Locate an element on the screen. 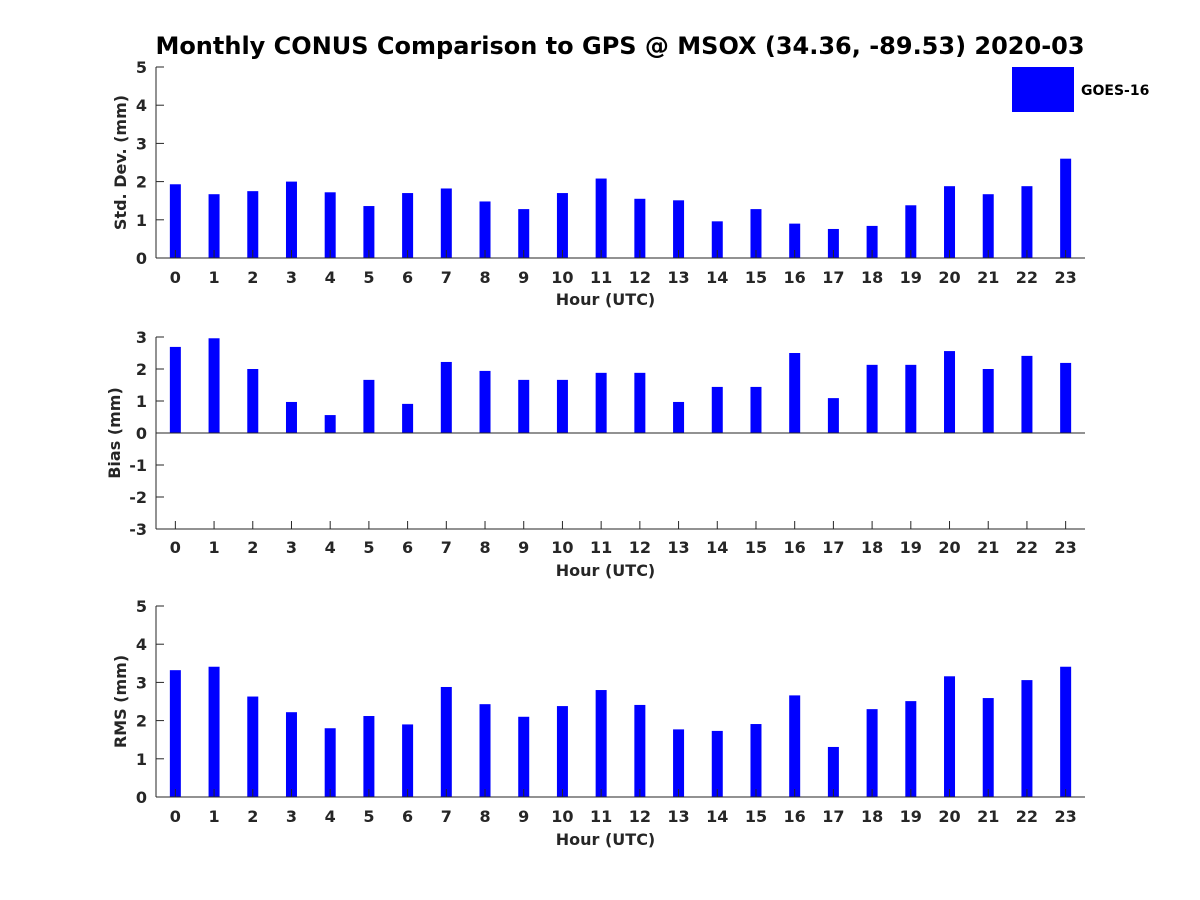 The height and width of the screenshot is (900, 1200). std_dev-xtick-label: 11 is located at coordinates (601, 277).